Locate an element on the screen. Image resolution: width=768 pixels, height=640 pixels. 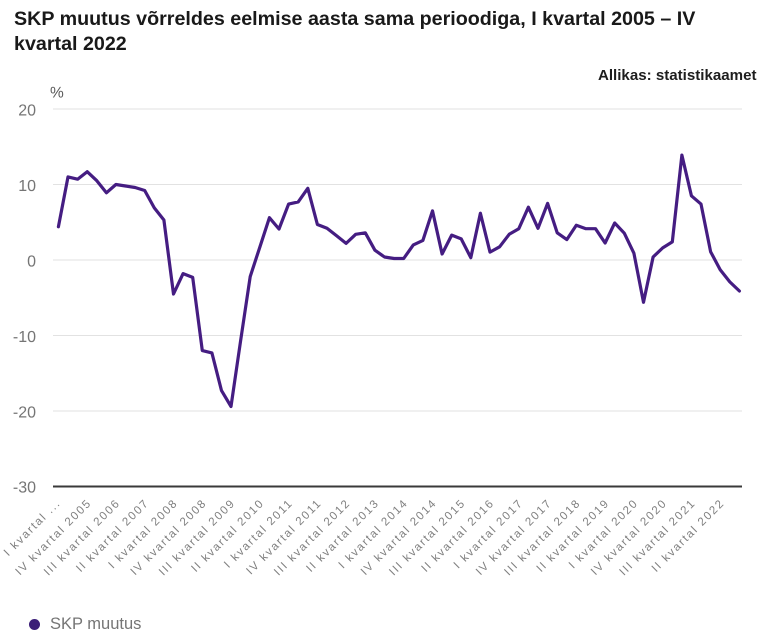
svg-text: 0 is located at coordinates (31, 262).